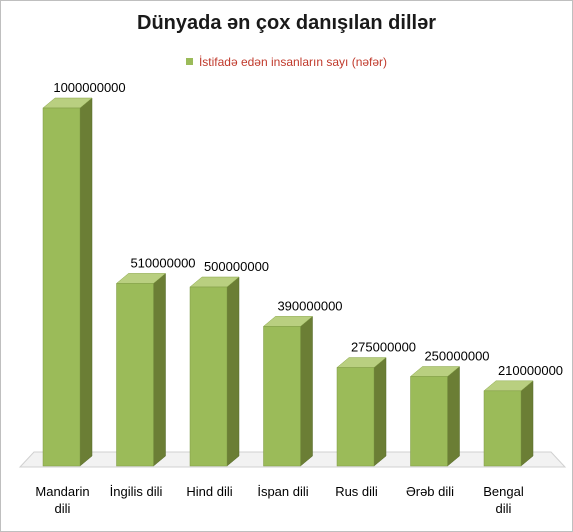 The height and width of the screenshot is (532, 573). What do you see at coordinates (189, 62) in the screenshot?
I see `legend-swatch` at bounding box center [189, 62].